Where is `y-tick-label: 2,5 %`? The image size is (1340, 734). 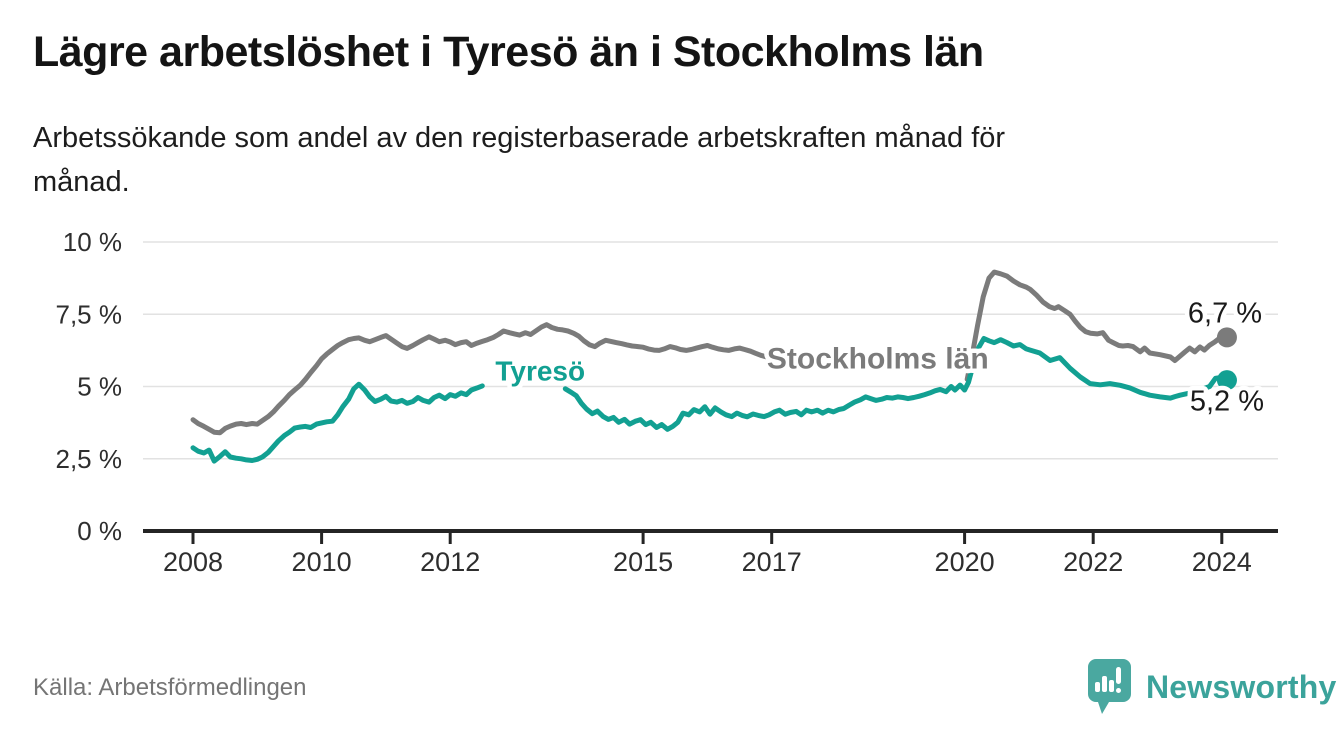 y-tick-label: 2,5 % is located at coordinates (89, 459).